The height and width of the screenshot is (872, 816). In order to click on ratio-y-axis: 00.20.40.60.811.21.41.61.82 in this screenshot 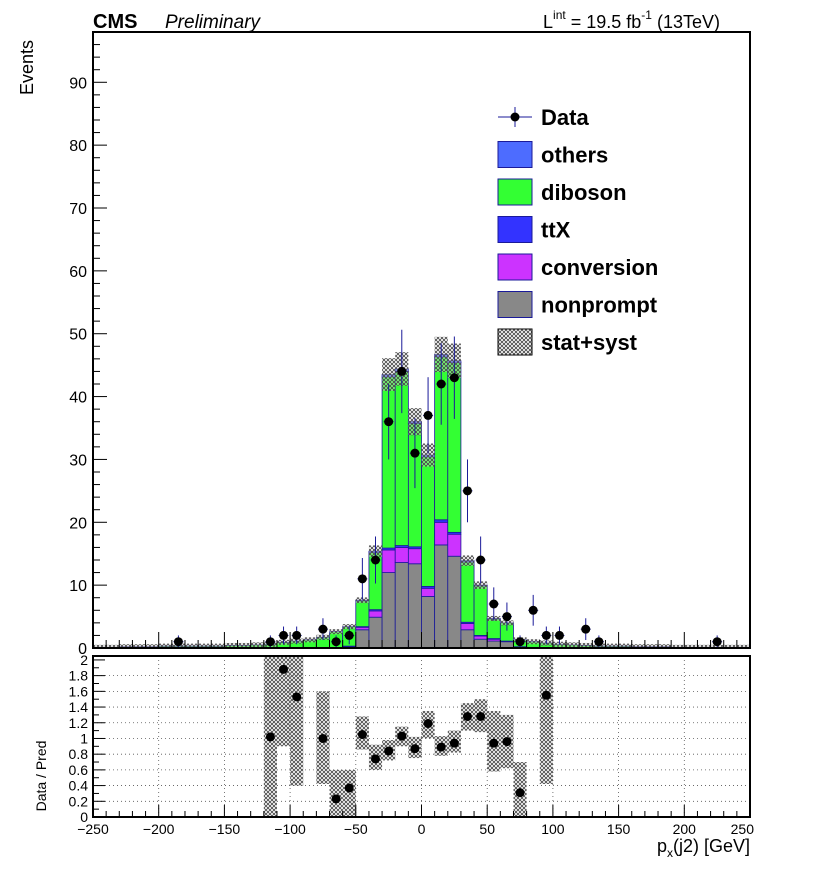, I will do `click(87, 738)`.